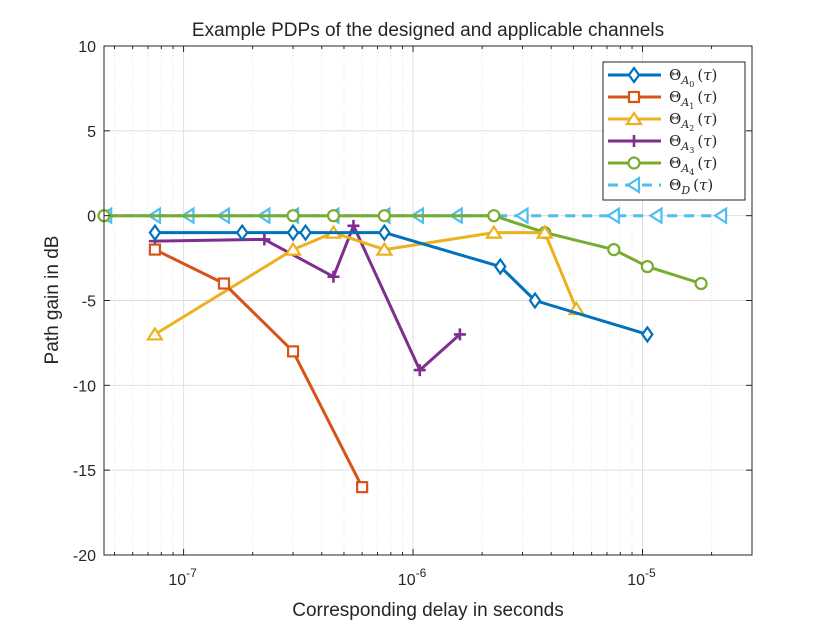 The height and width of the screenshot is (623, 830). What do you see at coordinates (91, 132) in the screenshot?
I see `y-tick-label: 5` at bounding box center [91, 132].